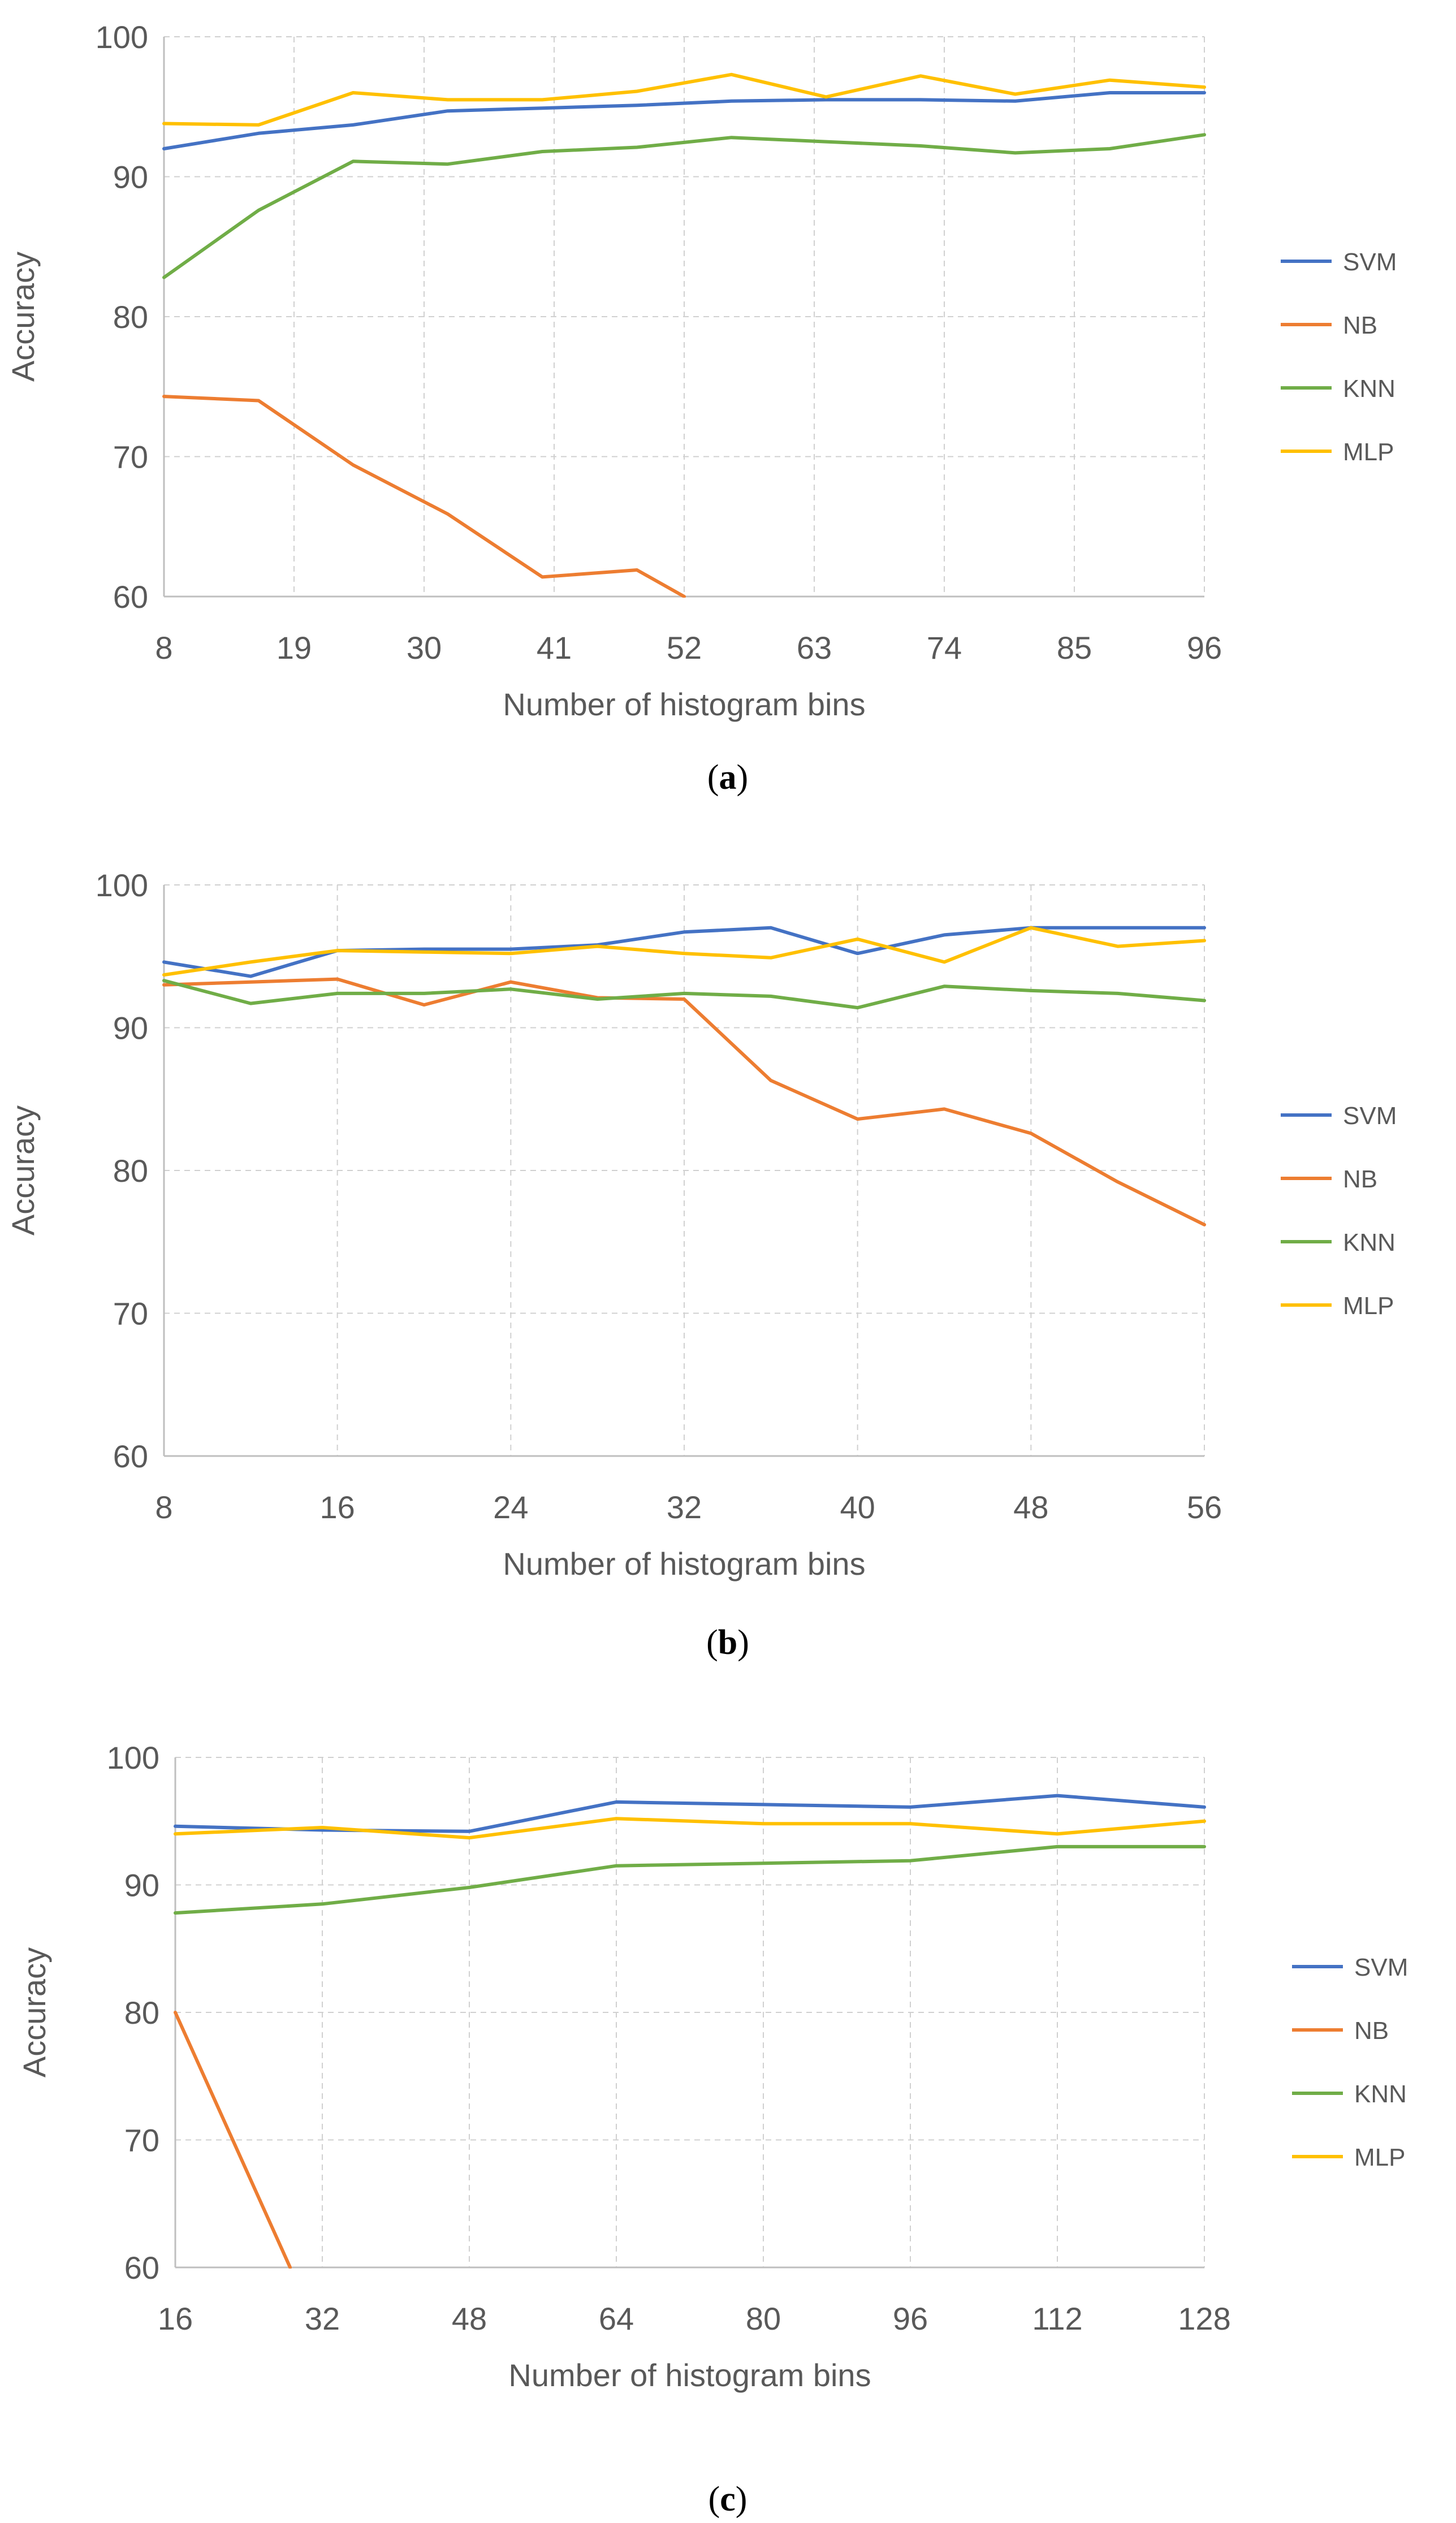 The height and width of the screenshot is (2523, 1456). Describe the element at coordinates (857, 1507) in the screenshot. I see `x-tick-label: 40` at that location.